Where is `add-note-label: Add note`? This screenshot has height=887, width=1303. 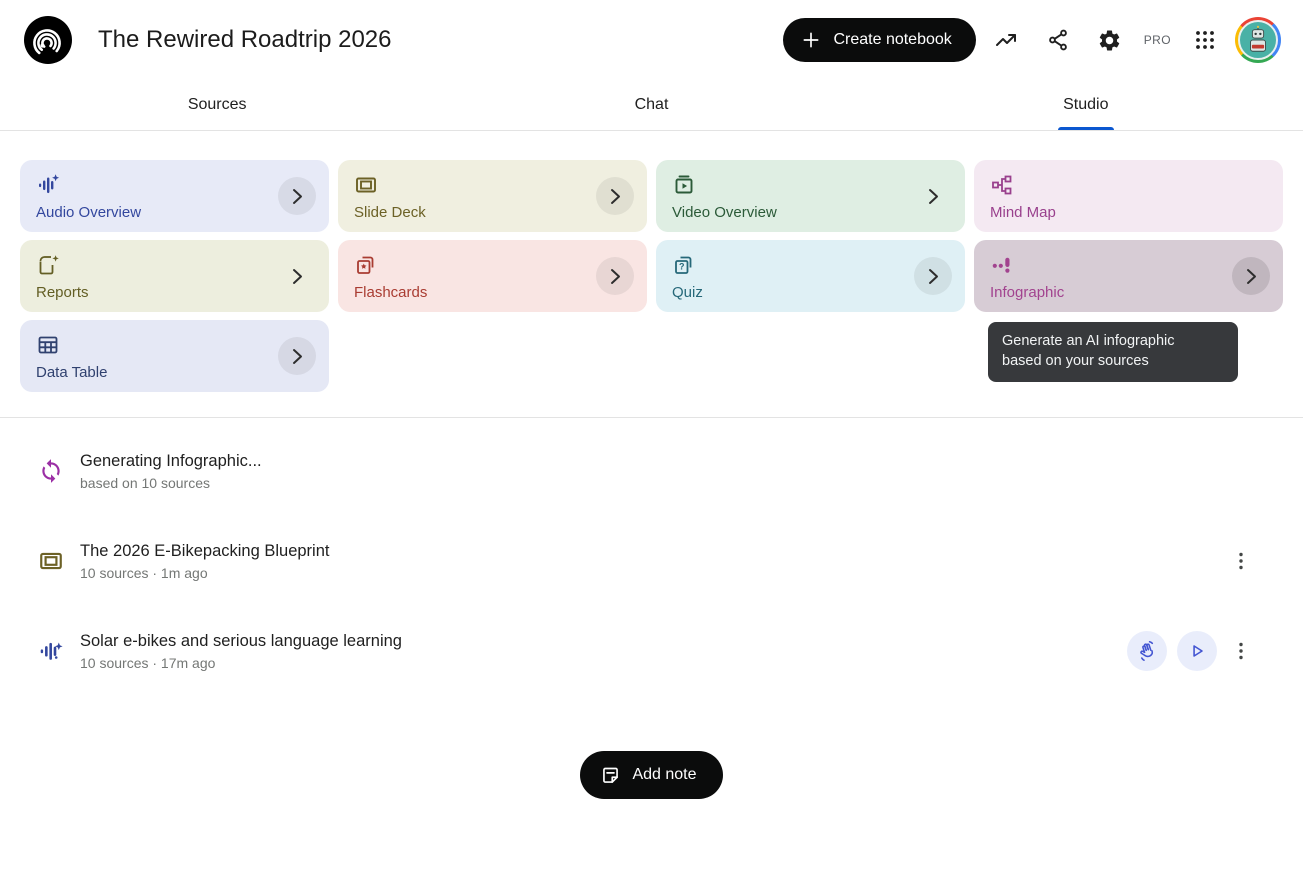
add-note-label: Add note is located at coordinates (664, 774).